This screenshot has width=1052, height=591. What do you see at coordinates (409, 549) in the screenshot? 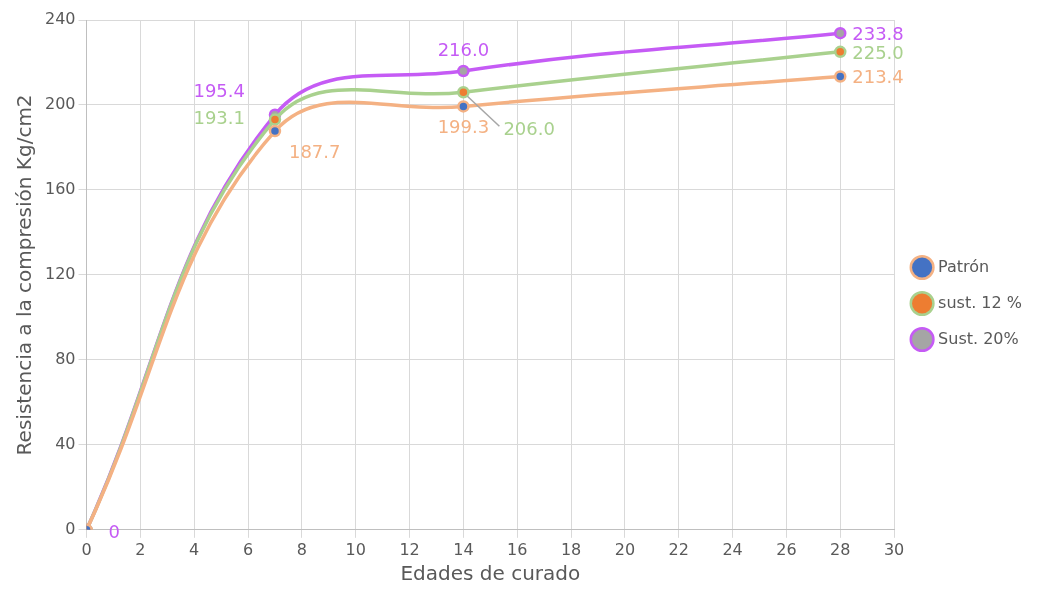
I see `x-tick-label: 12` at bounding box center [409, 549].